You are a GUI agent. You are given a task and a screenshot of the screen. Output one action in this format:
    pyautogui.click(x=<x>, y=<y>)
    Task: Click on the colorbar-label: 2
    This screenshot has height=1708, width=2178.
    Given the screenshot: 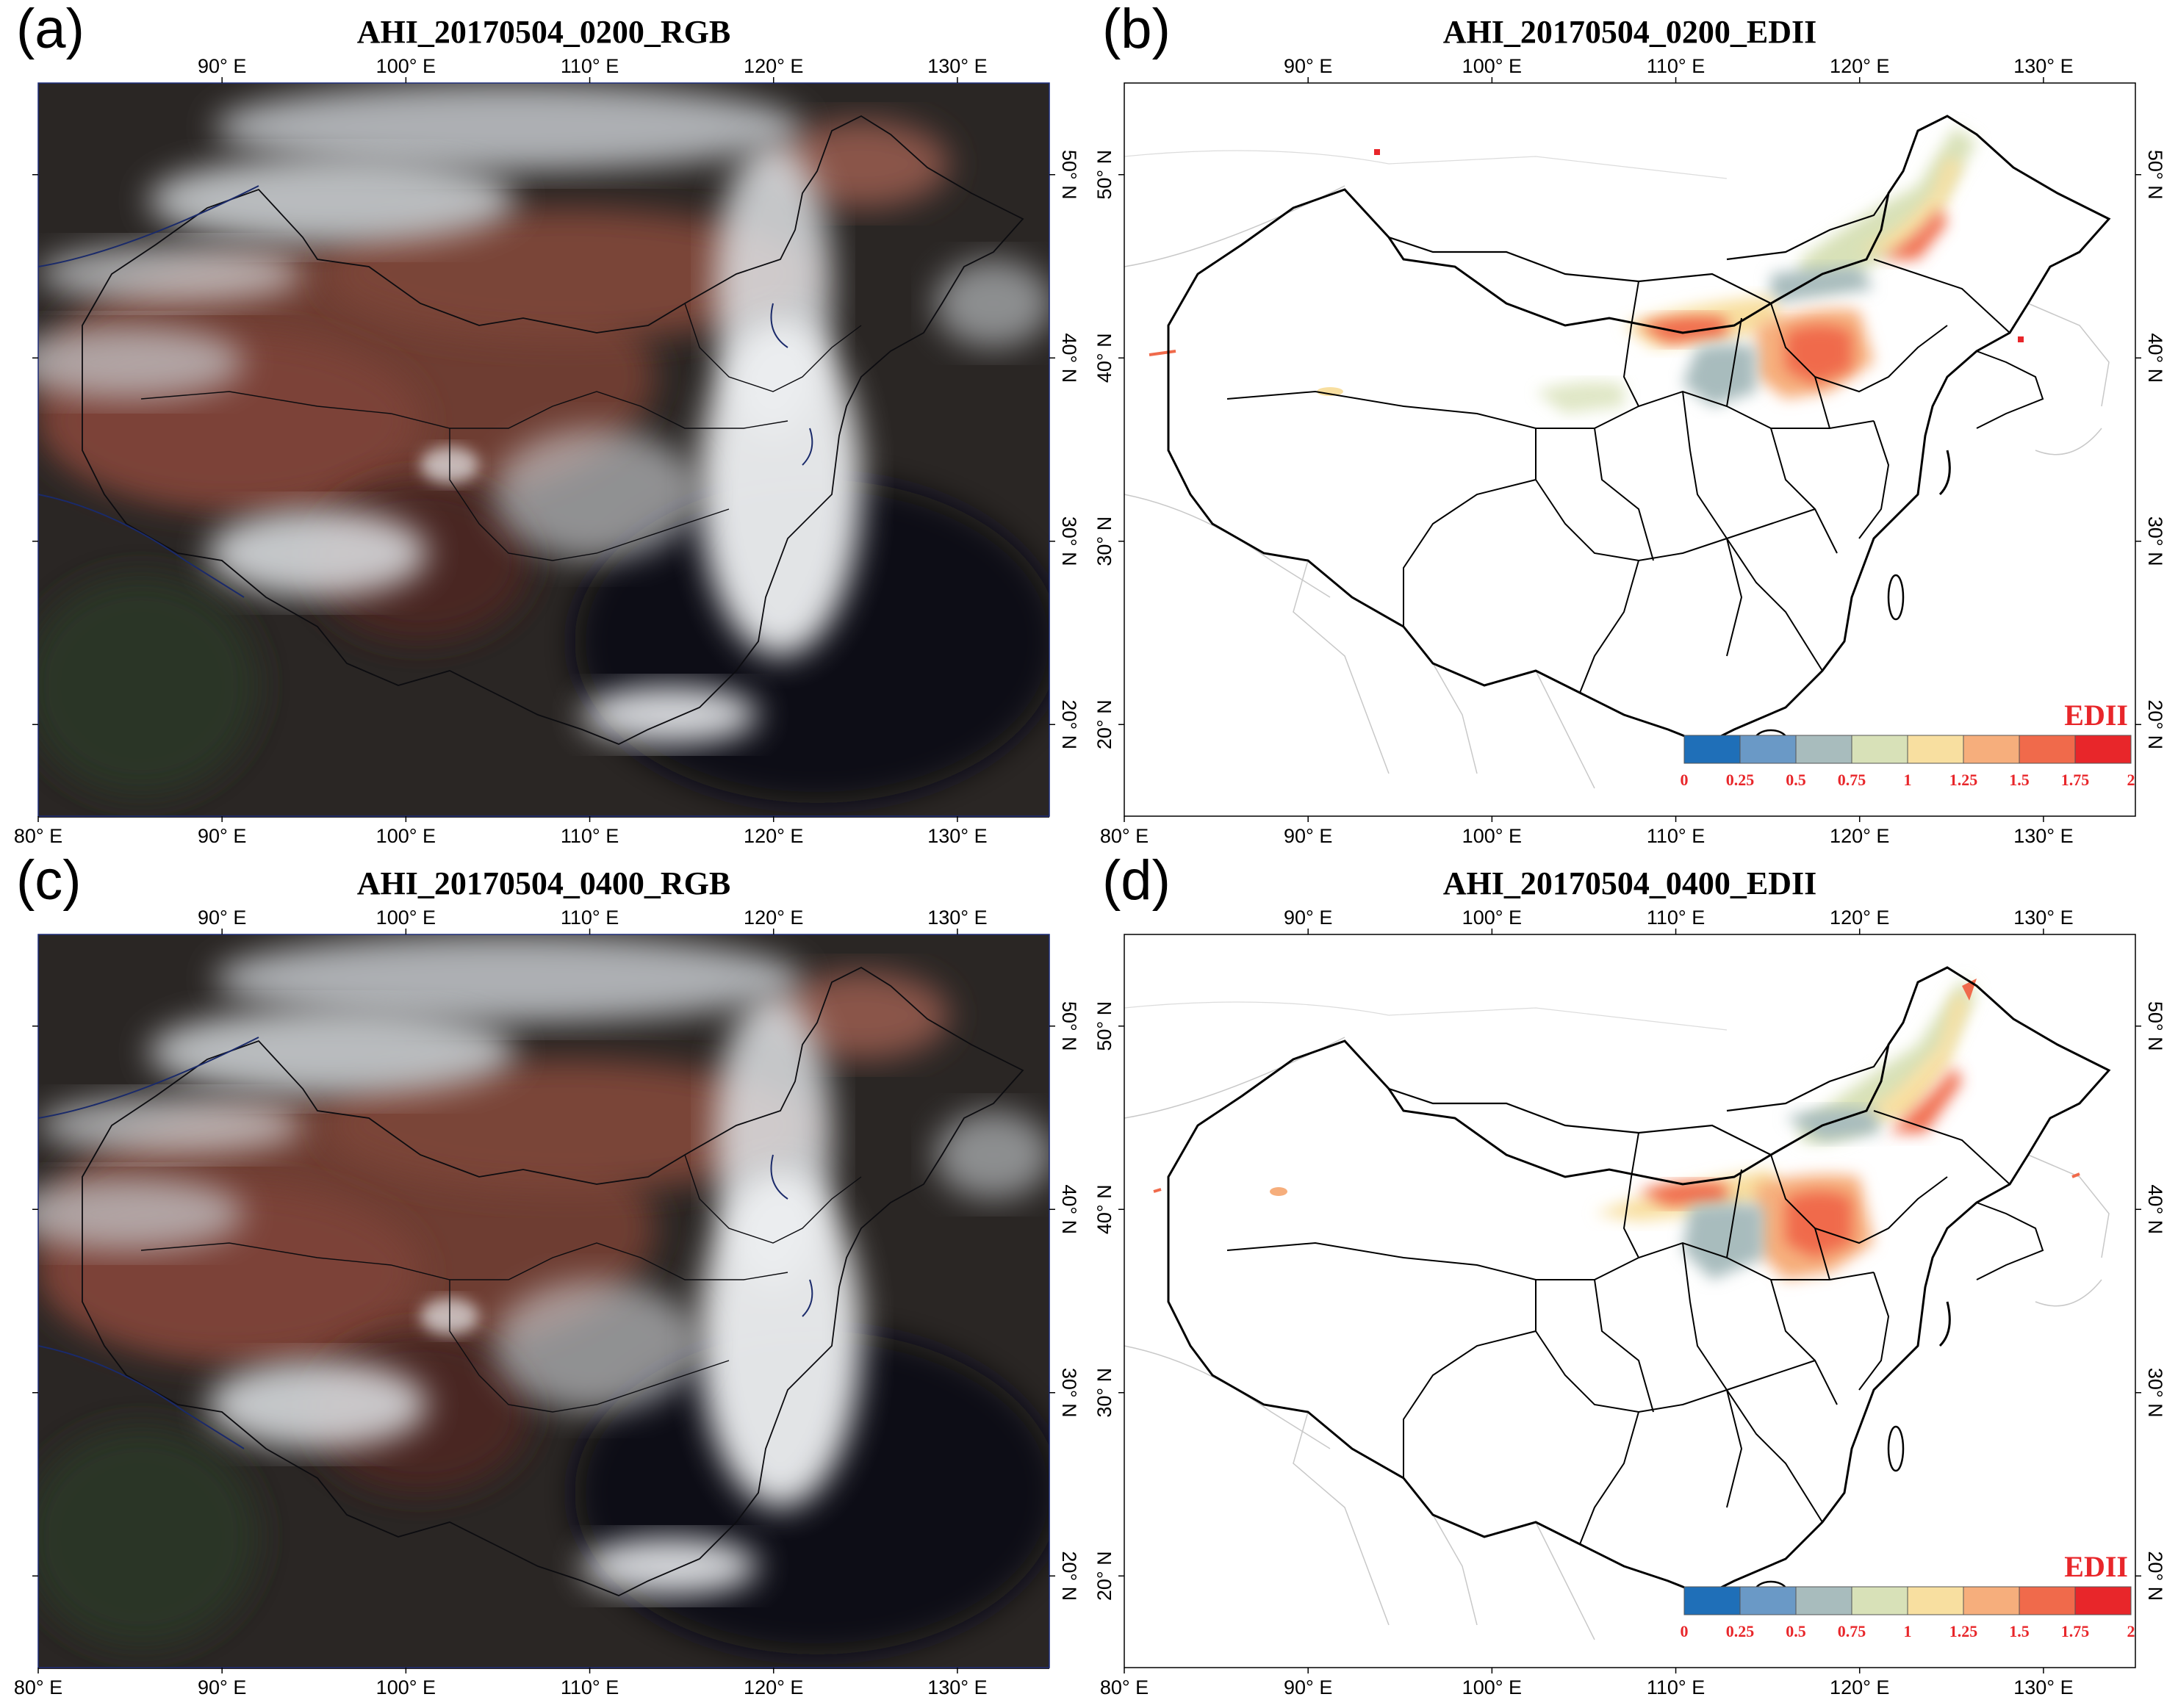 What is the action you would take?
    pyautogui.click(x=2131, y=780)
    